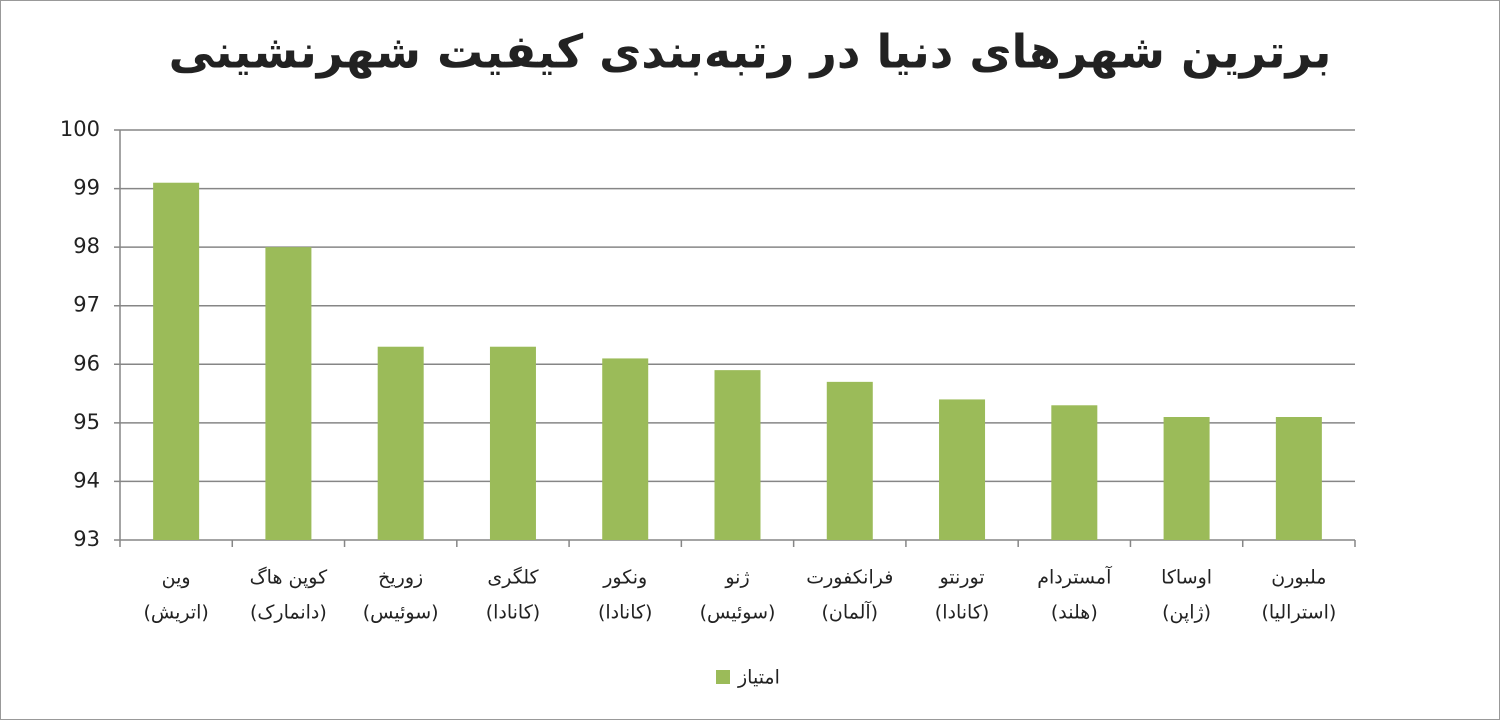  I want to click on x-tick-label: وین, so click(176, 578).